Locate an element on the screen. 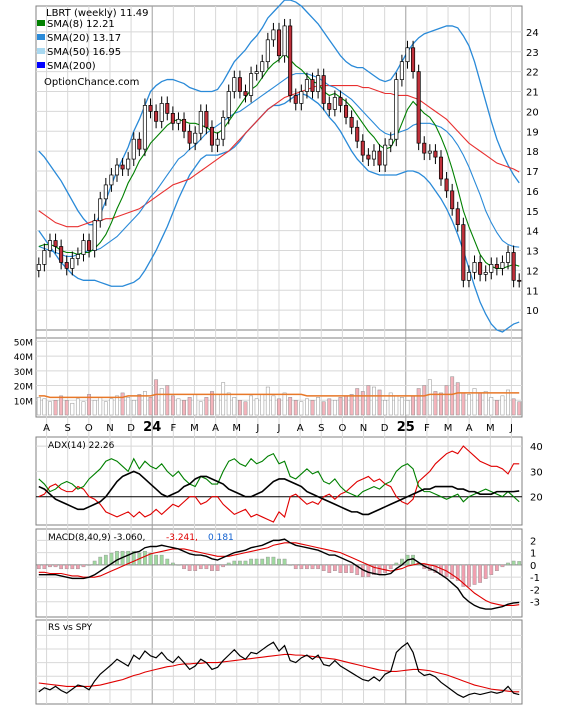 This screenshot has width=566, height=706. adx-di-minus-line is located at coordinates (279, 484).